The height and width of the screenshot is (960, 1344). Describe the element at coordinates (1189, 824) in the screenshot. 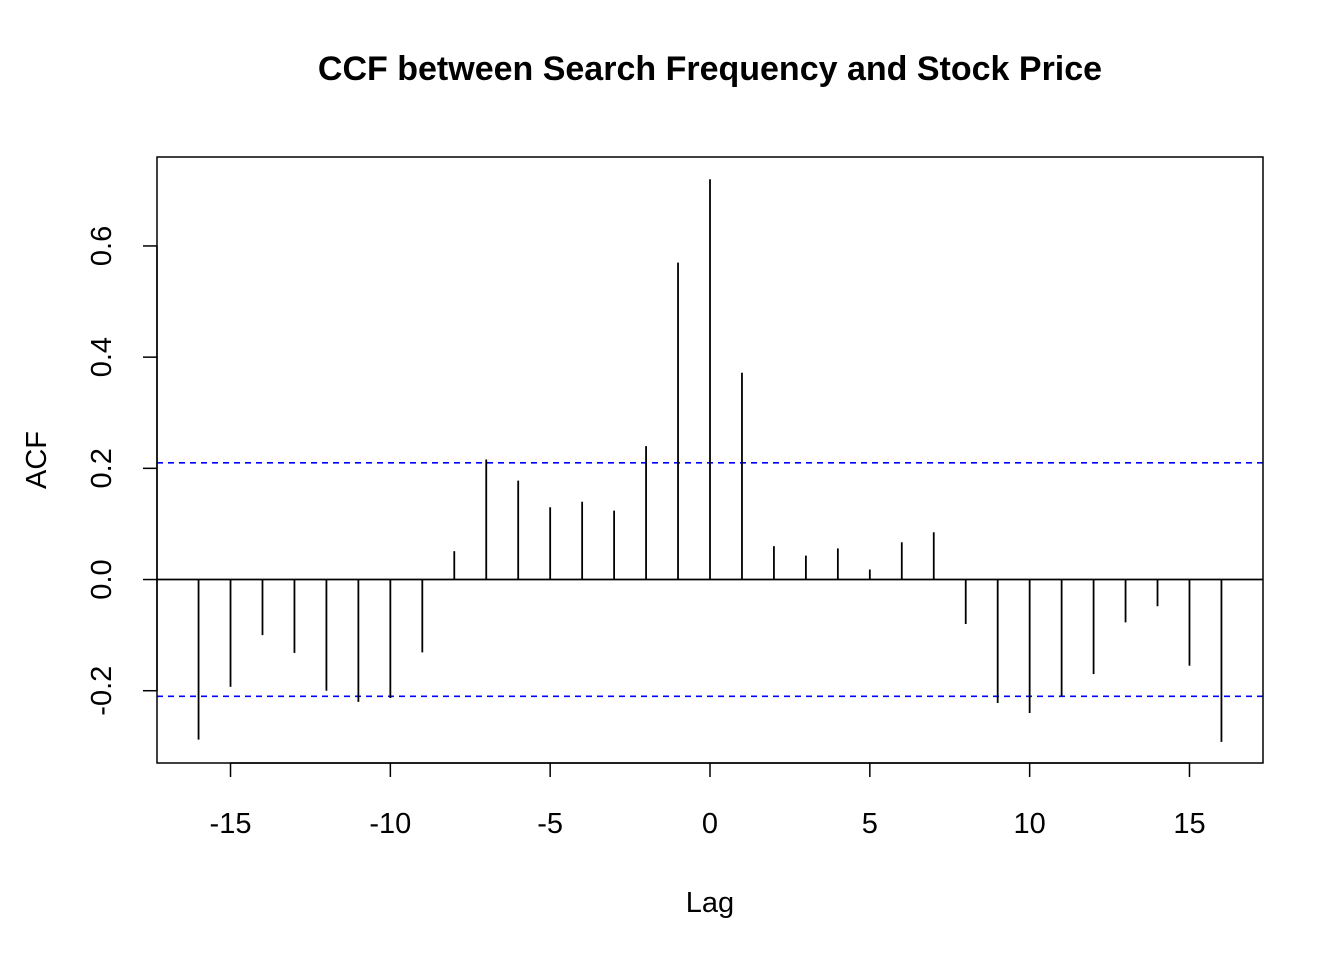

I see `x-tick-label: 15` at that location.